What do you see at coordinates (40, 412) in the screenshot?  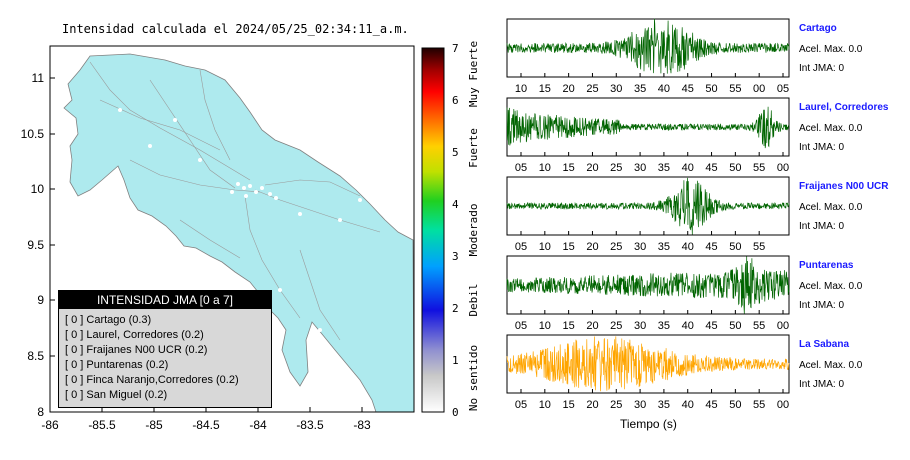 I see `lat-tick-label: 8` at bounding box center [40, 412].